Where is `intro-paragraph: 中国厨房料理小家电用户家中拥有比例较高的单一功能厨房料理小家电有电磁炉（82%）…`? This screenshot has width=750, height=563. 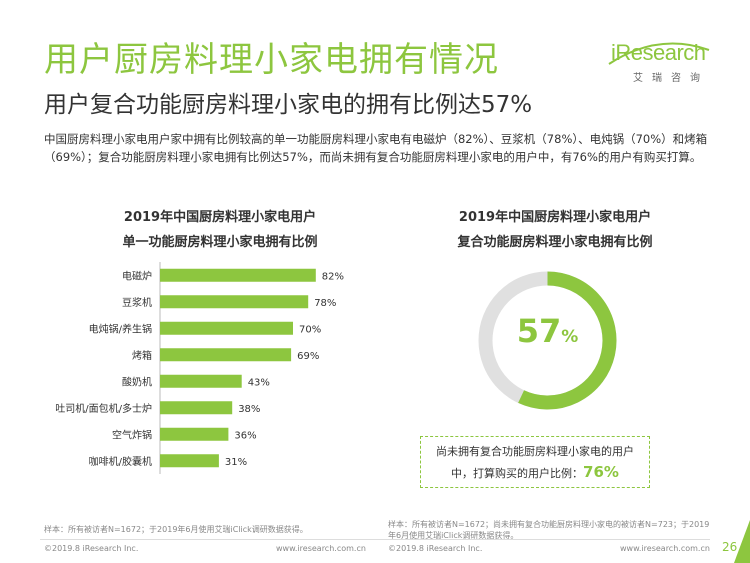 intro-paragraph: 中国厨房料理小家电用户家中拥有比例较高的单一功能厨房料理小家电有电磁炉（82%）… is located at coordinates (376, 148).